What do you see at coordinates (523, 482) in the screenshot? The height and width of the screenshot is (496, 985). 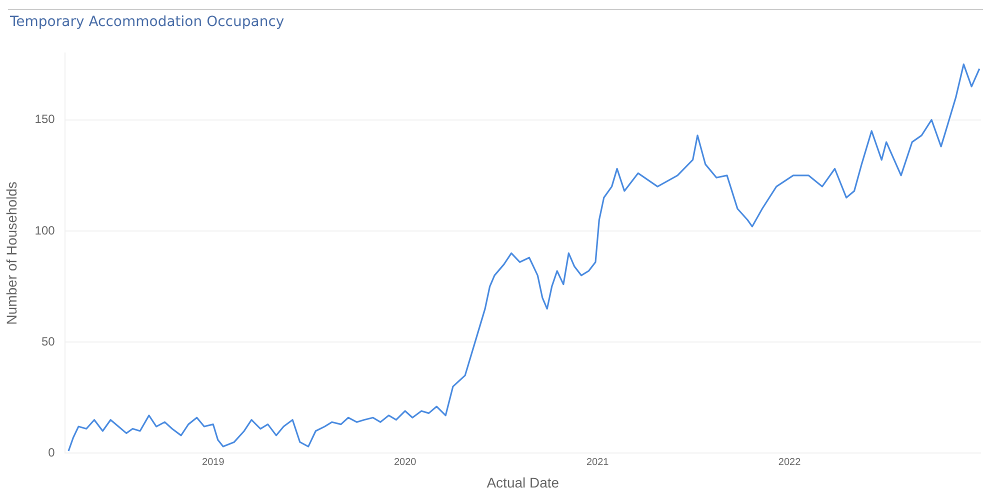 I see `x-axis-title: Actual Date` at bounding box center [523, 482].